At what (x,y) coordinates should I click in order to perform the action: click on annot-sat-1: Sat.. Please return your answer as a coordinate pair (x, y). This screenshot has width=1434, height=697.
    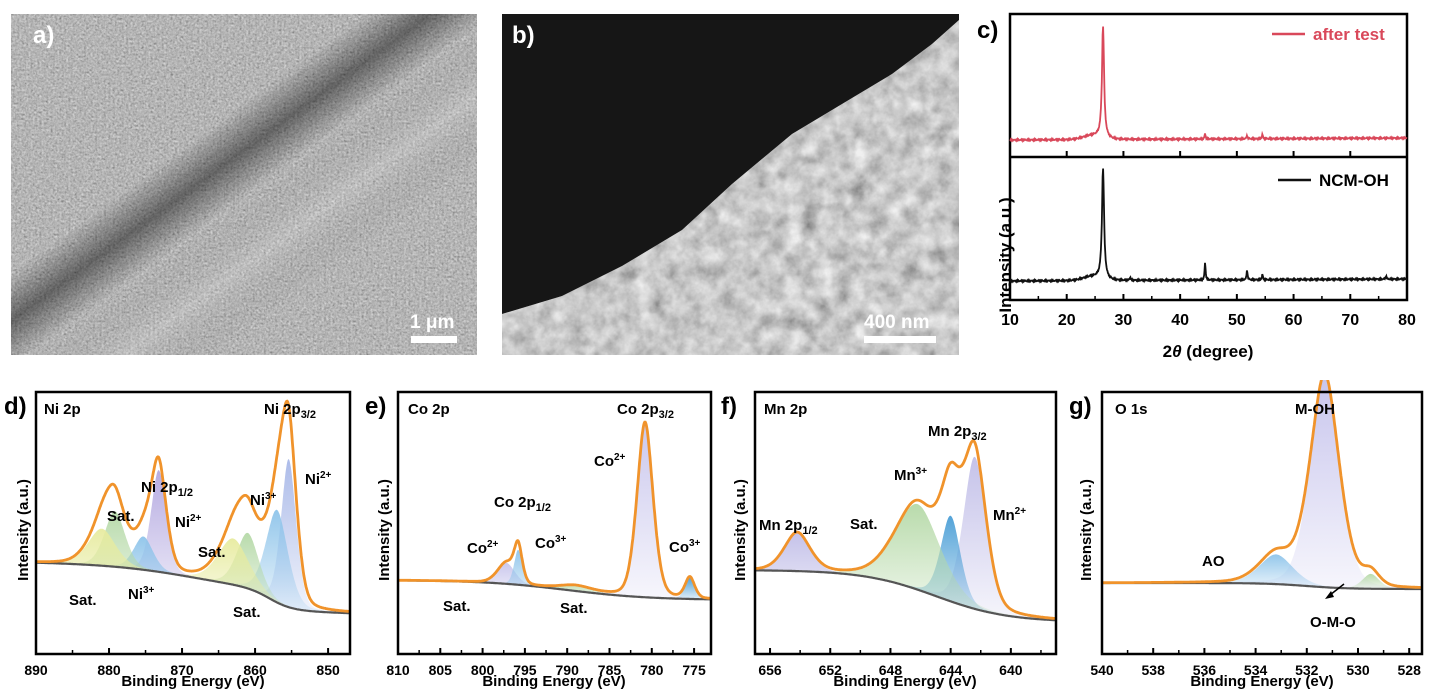
    Looking at the image, I should click on (121, 516).